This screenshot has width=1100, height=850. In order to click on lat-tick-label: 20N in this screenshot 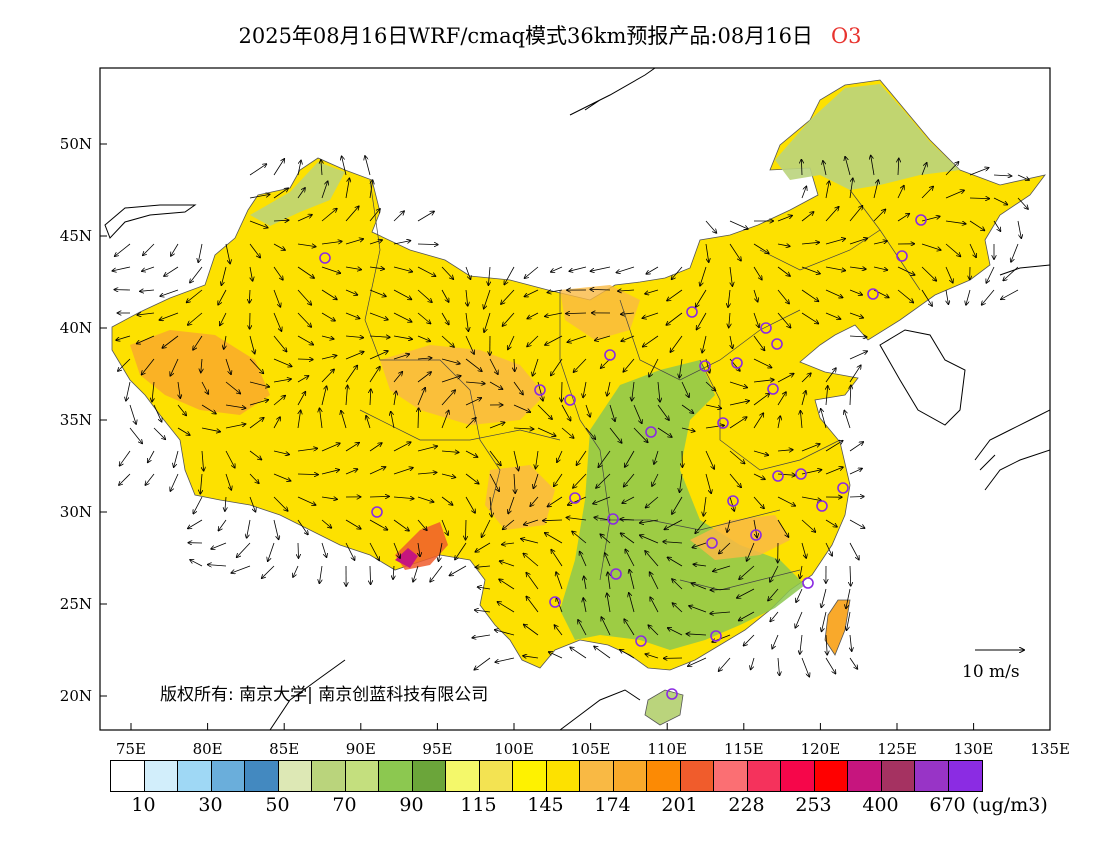, I will do `click(76, 696)`.